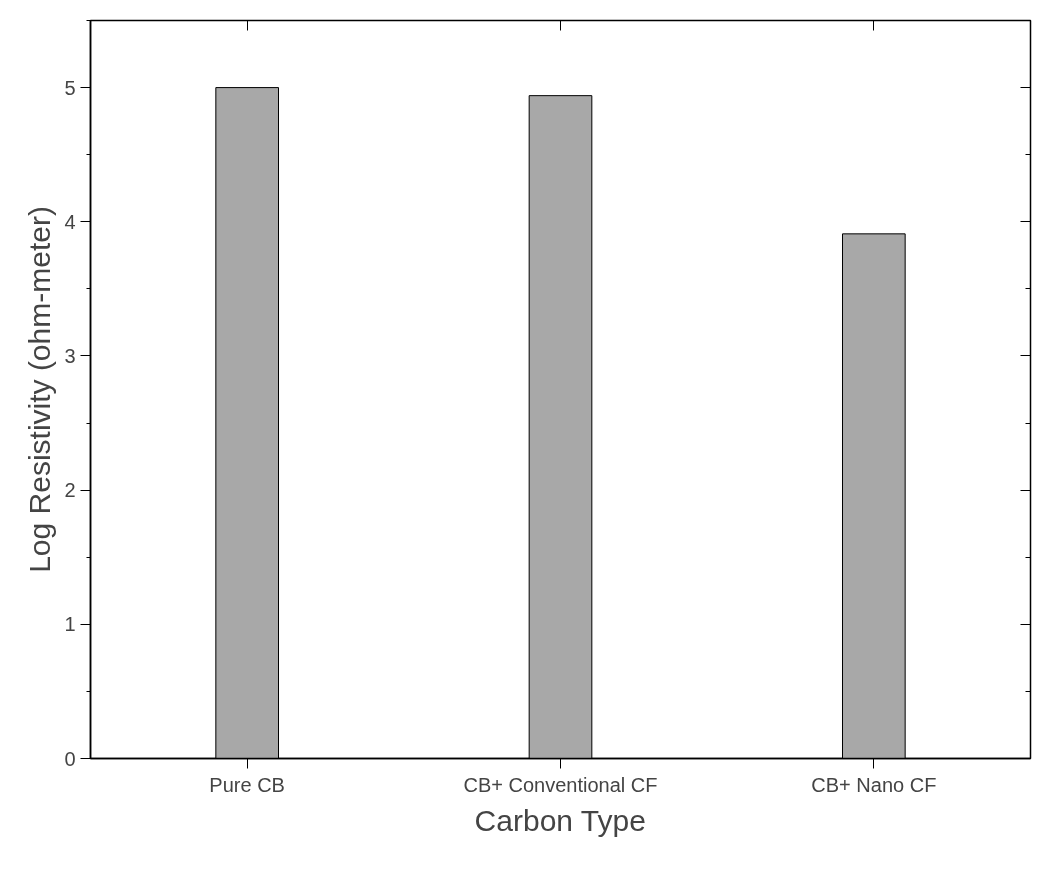  I want to click on y-axis-title: Log Resistivity (ohm-meter), so click(40, 389).